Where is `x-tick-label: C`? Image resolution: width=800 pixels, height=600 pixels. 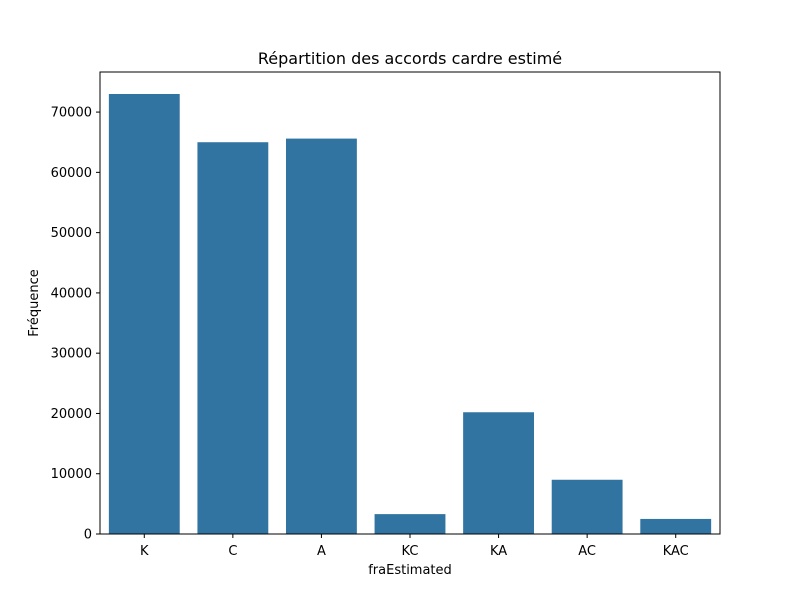 x-tick-label: C is located at coordinates (232, 551).